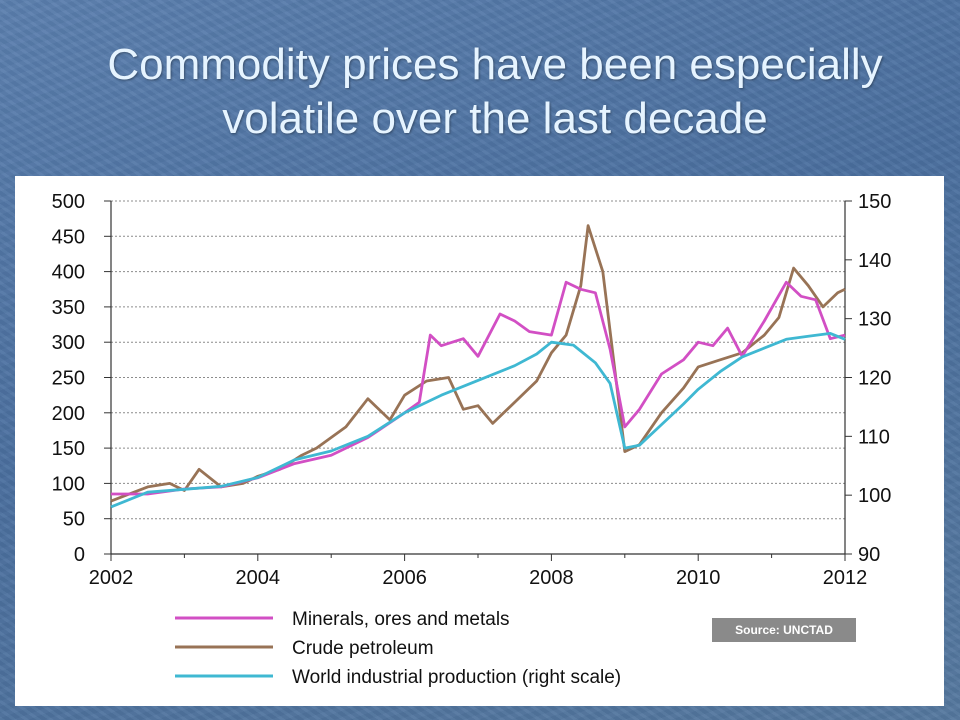  I want to click on y-tick-label: 200, so click(68, 414).